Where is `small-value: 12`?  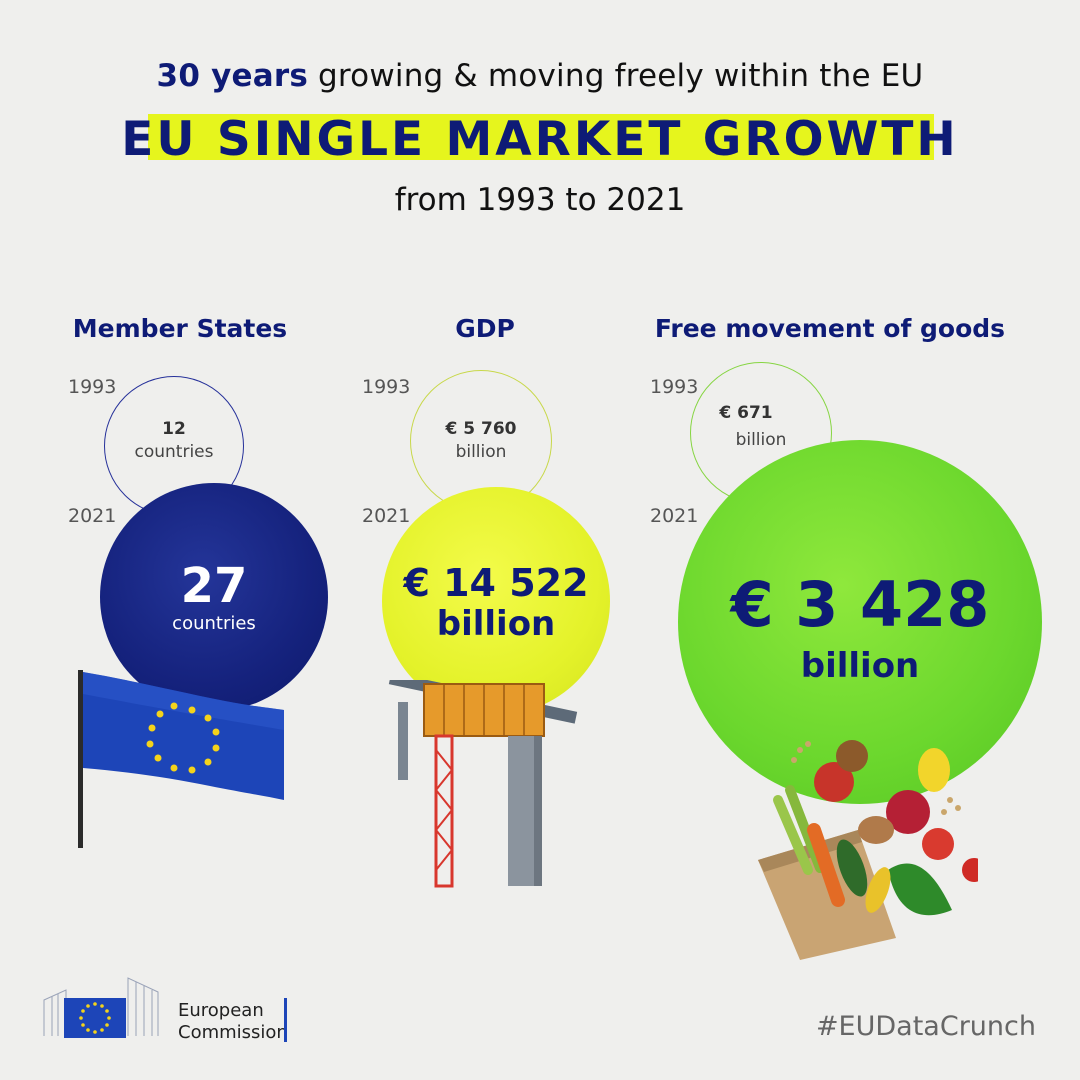
small-value: 12 is located at coordinates (174, 429).